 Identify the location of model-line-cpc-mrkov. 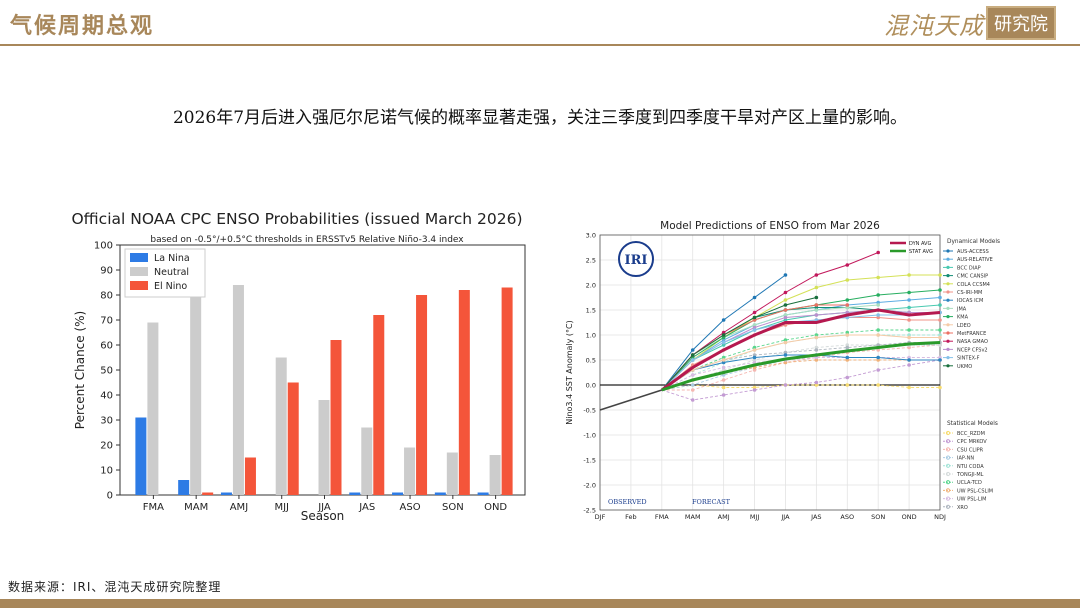
(801, 380).